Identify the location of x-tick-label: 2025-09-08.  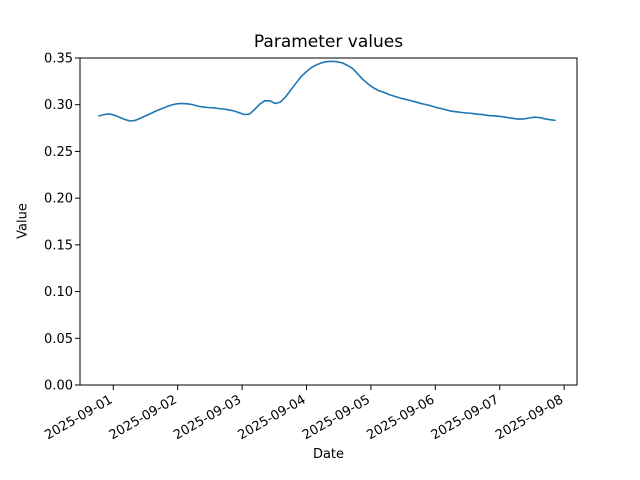
(529, 417).